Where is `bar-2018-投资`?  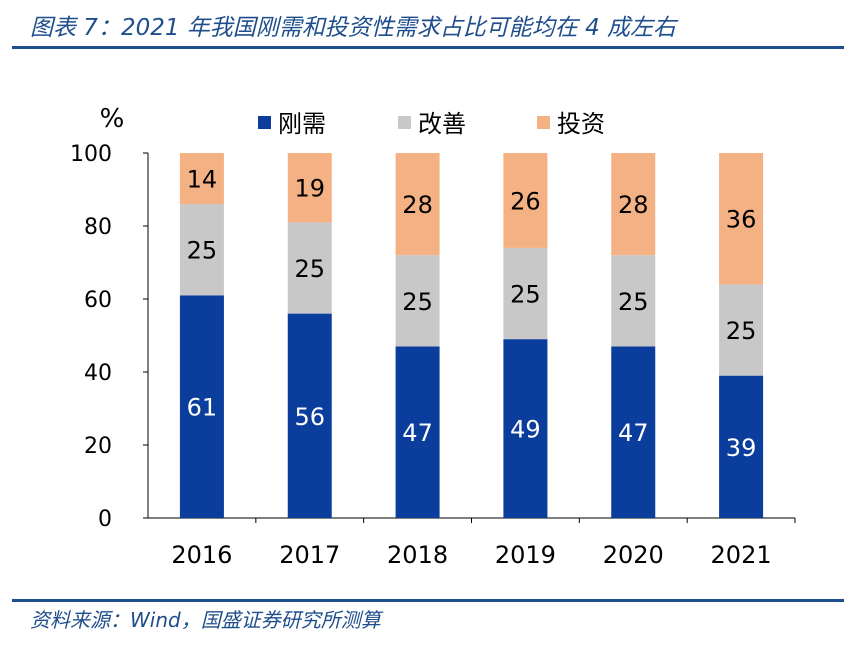 bar-2018-投资 is located at coordinates (417, 204).